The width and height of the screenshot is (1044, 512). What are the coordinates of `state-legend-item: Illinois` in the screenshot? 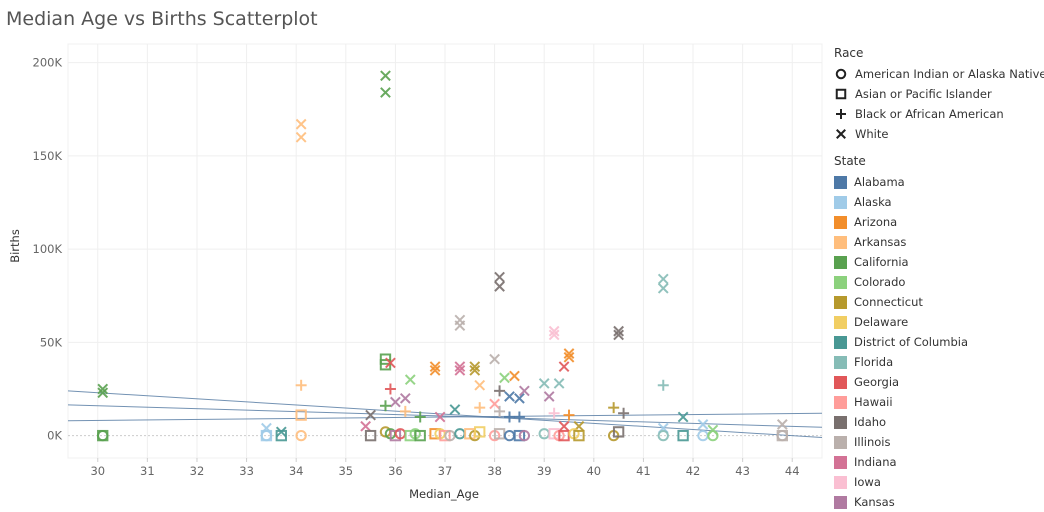 It's located at (901, 442).